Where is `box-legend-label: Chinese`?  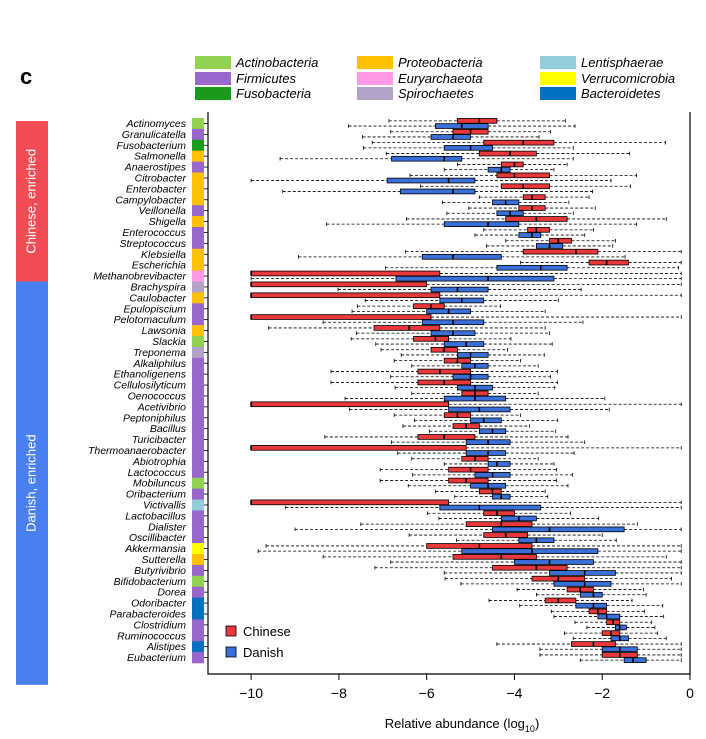 box-legend-label: Chinese is located at coordinates (267, 631).